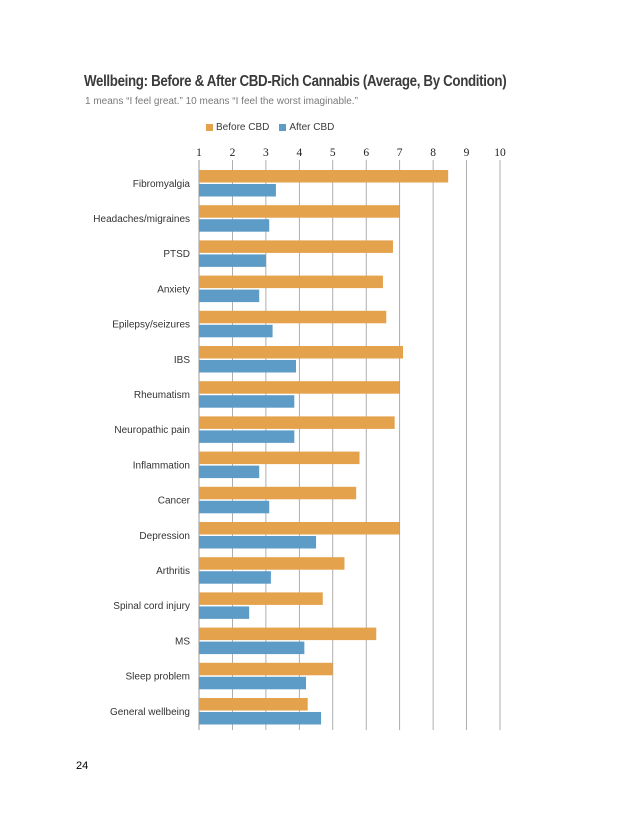 The height and width of the screenshot is (826, 638). What do you see at coordinates (182, 641) in the screenshot?
I see `category-label-13: MS` at bounding box center [182, 641].